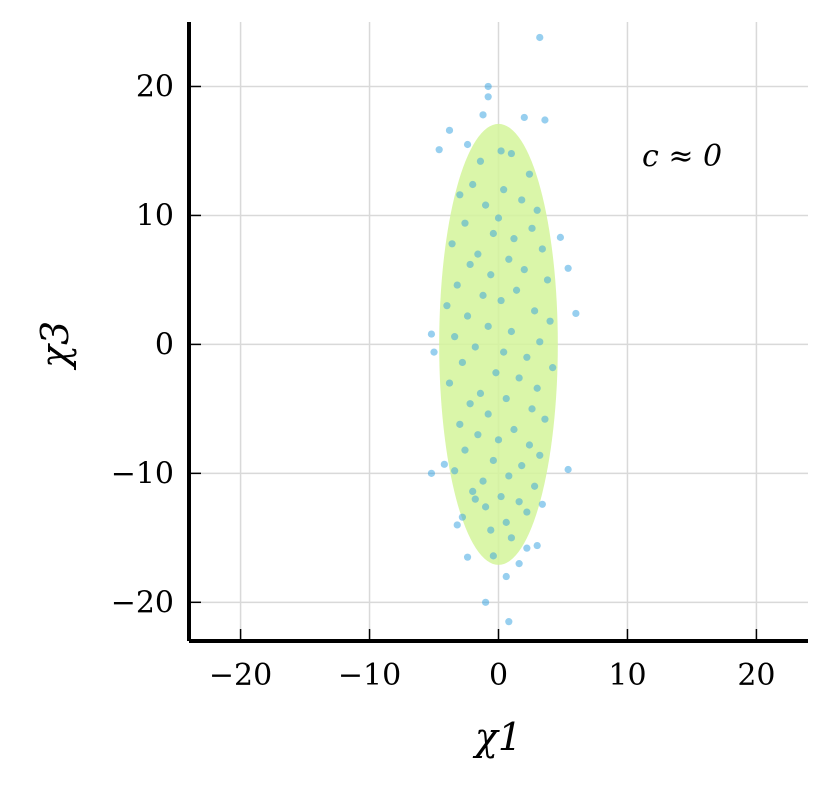 The width and height of the screenshot is (831, 788). Describe the element at coordinates (142, 473) in the screenshot. I see `y-tick-label: −10` at that location.